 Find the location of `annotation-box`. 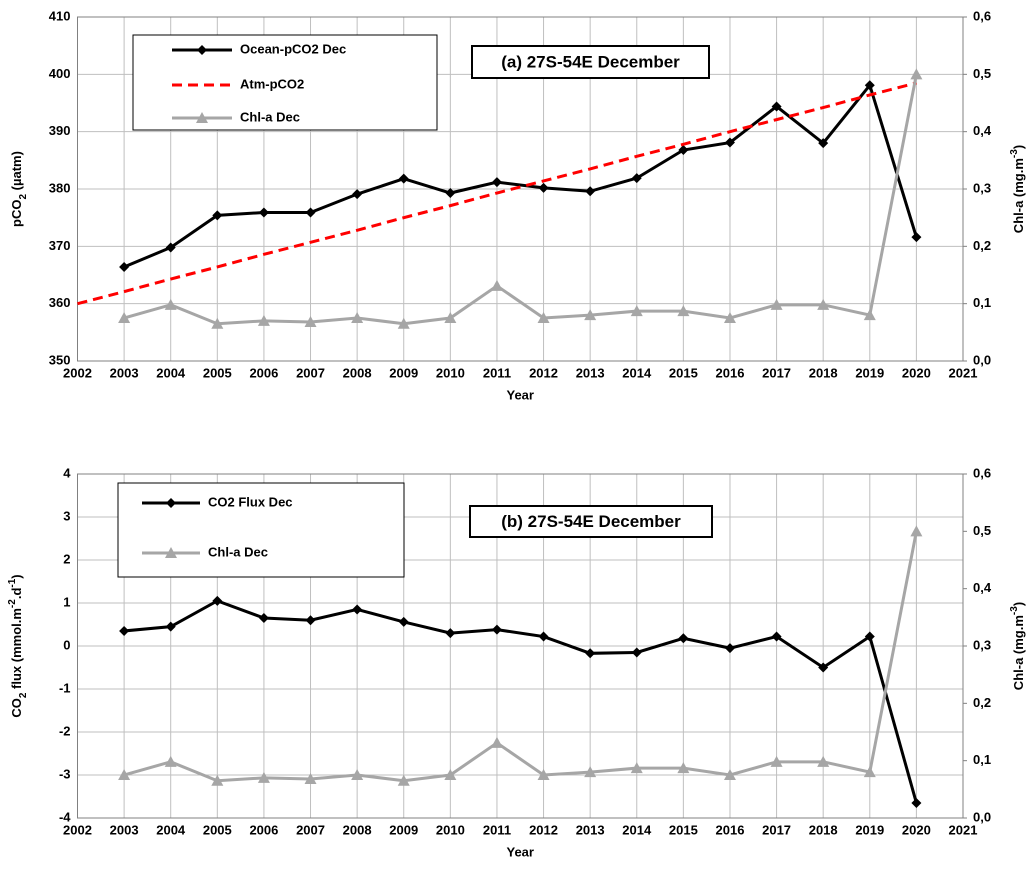

annotation-box is located at coordinates (590, 62).